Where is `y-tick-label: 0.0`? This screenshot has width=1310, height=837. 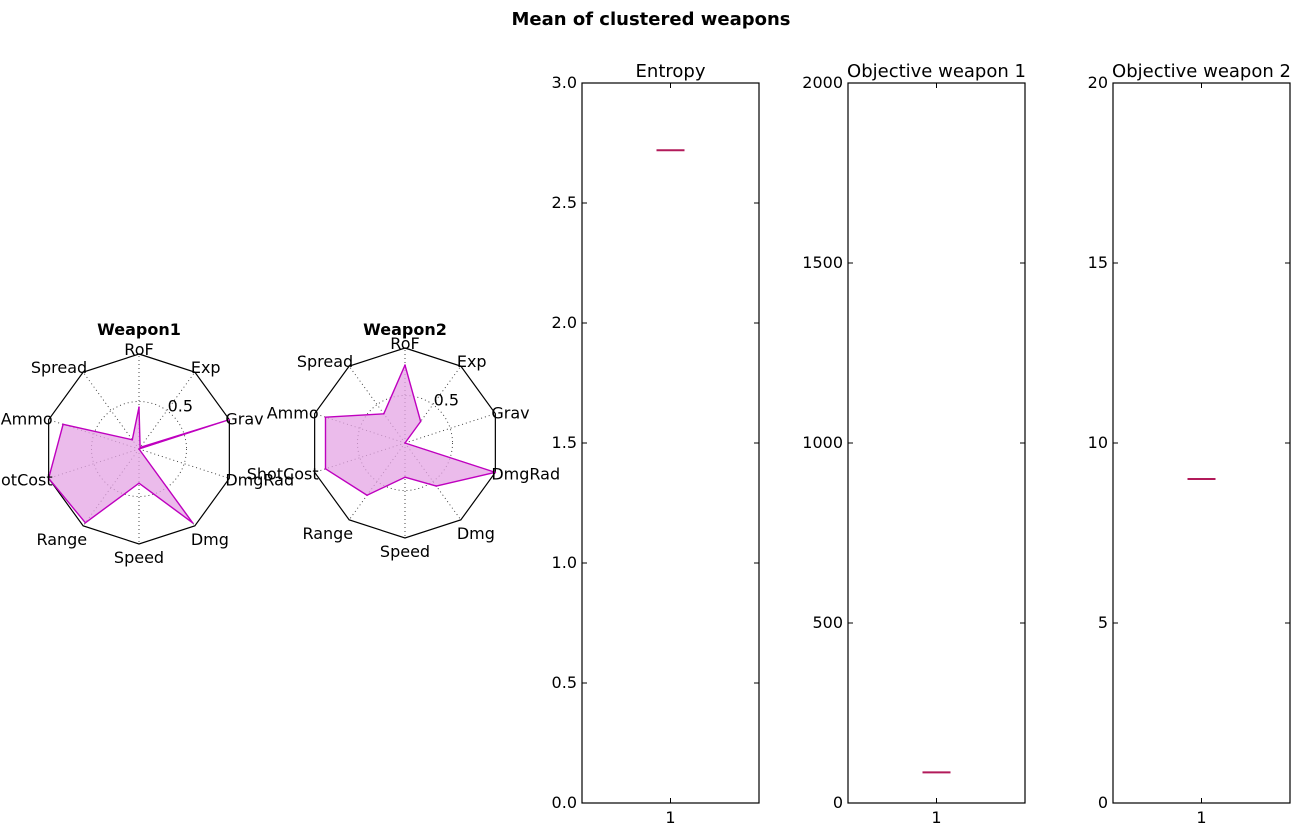
y-tick-label: 0.0 is located at coordinates (564, 802).